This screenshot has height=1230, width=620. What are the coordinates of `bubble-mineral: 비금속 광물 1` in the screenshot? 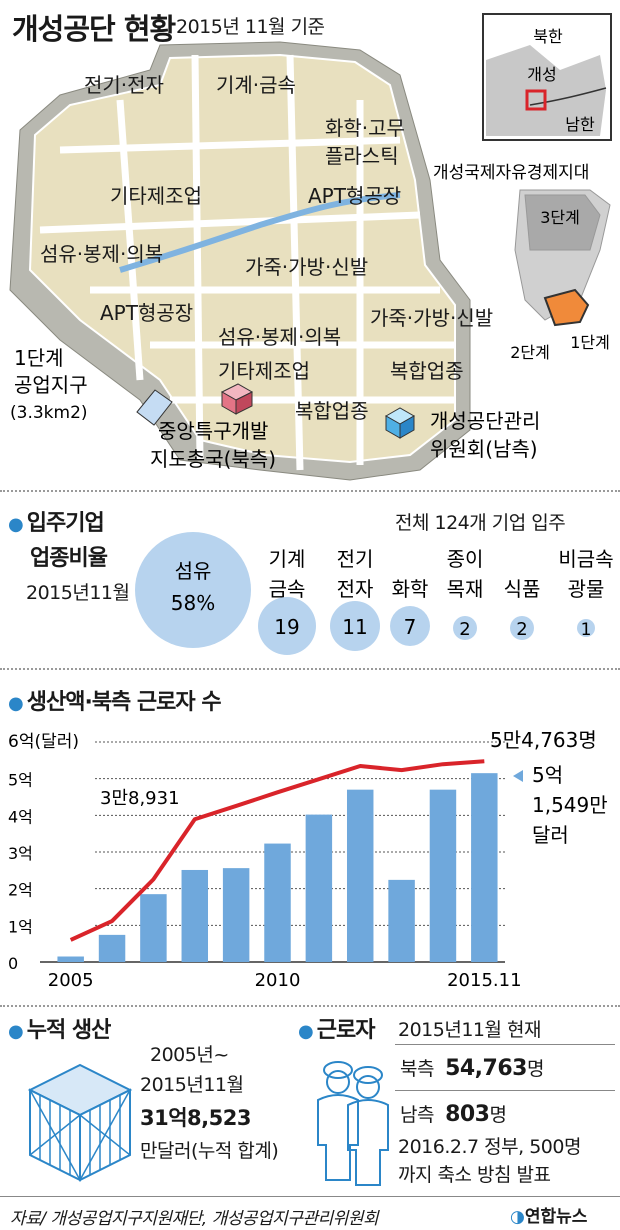 It's located at (585, 593).